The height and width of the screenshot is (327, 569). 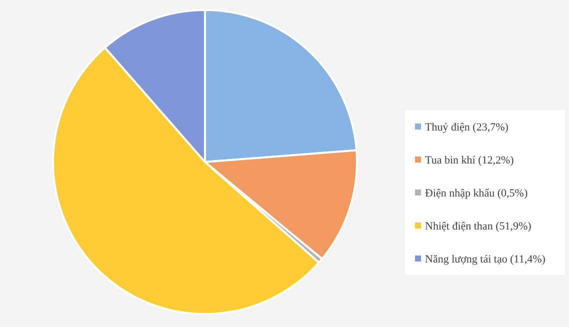 I want to click on legend-label: Tua bin khí (12,2%), so click(x=469, y=160).